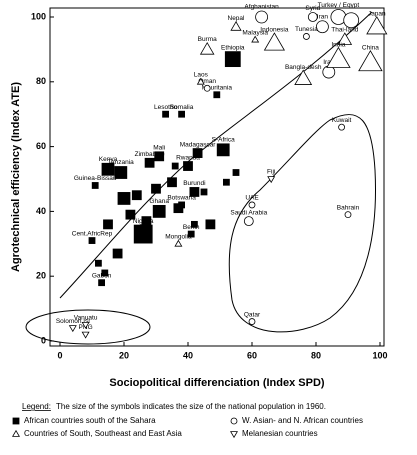 The height and width of the screenshot is (455, 417). I want to click on point-label: Zimbabwe, so click(150, 154).